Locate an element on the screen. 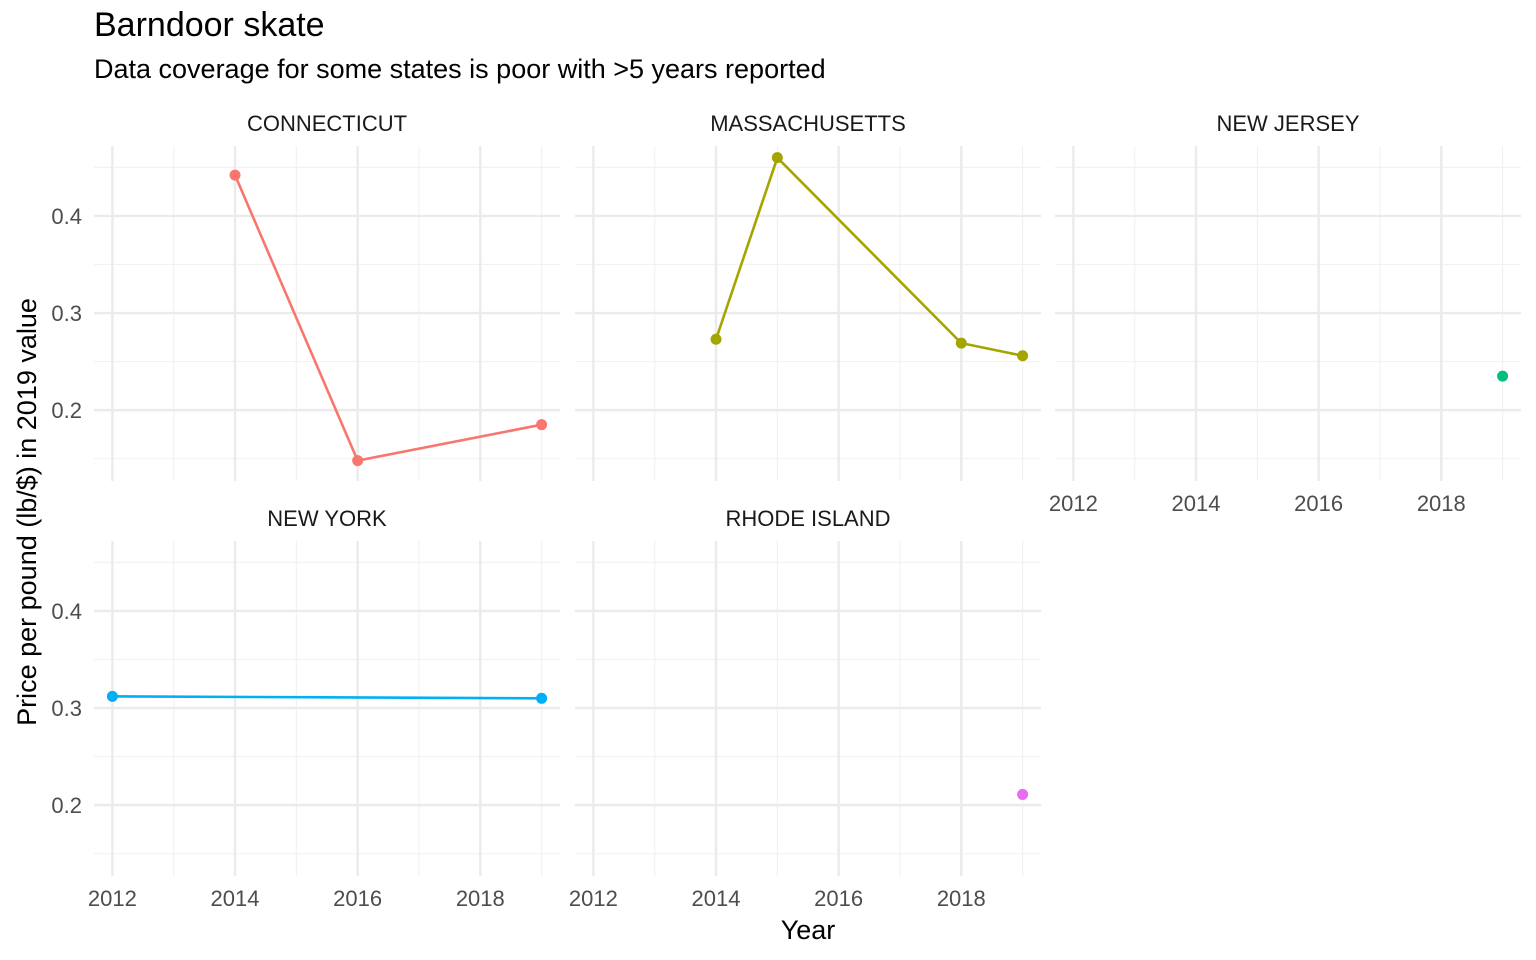 The height and width of the screenshot is (960, 1536). data-point-new-jersey is located at coordinates (1503, 376).